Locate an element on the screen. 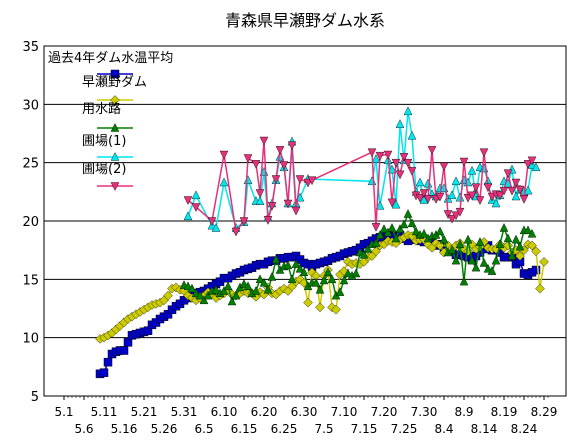 This screenshot has height=446, width=577. x-tick-label: 5.11 is located at coordinates (104, 412).